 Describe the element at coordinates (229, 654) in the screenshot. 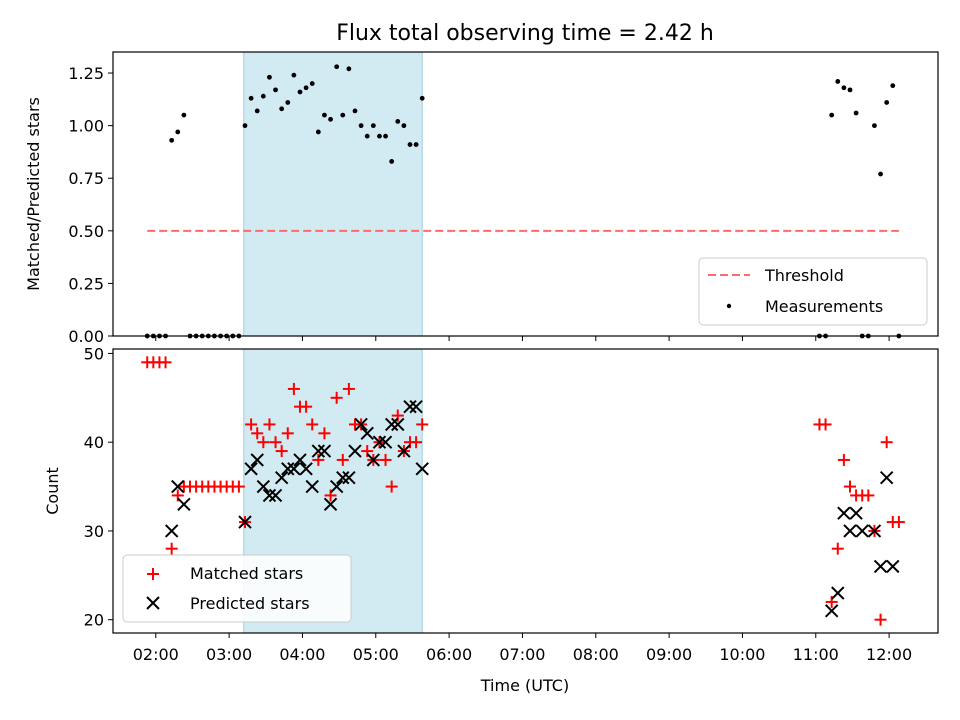

I see `x-tick-label: 03:00` at that location.